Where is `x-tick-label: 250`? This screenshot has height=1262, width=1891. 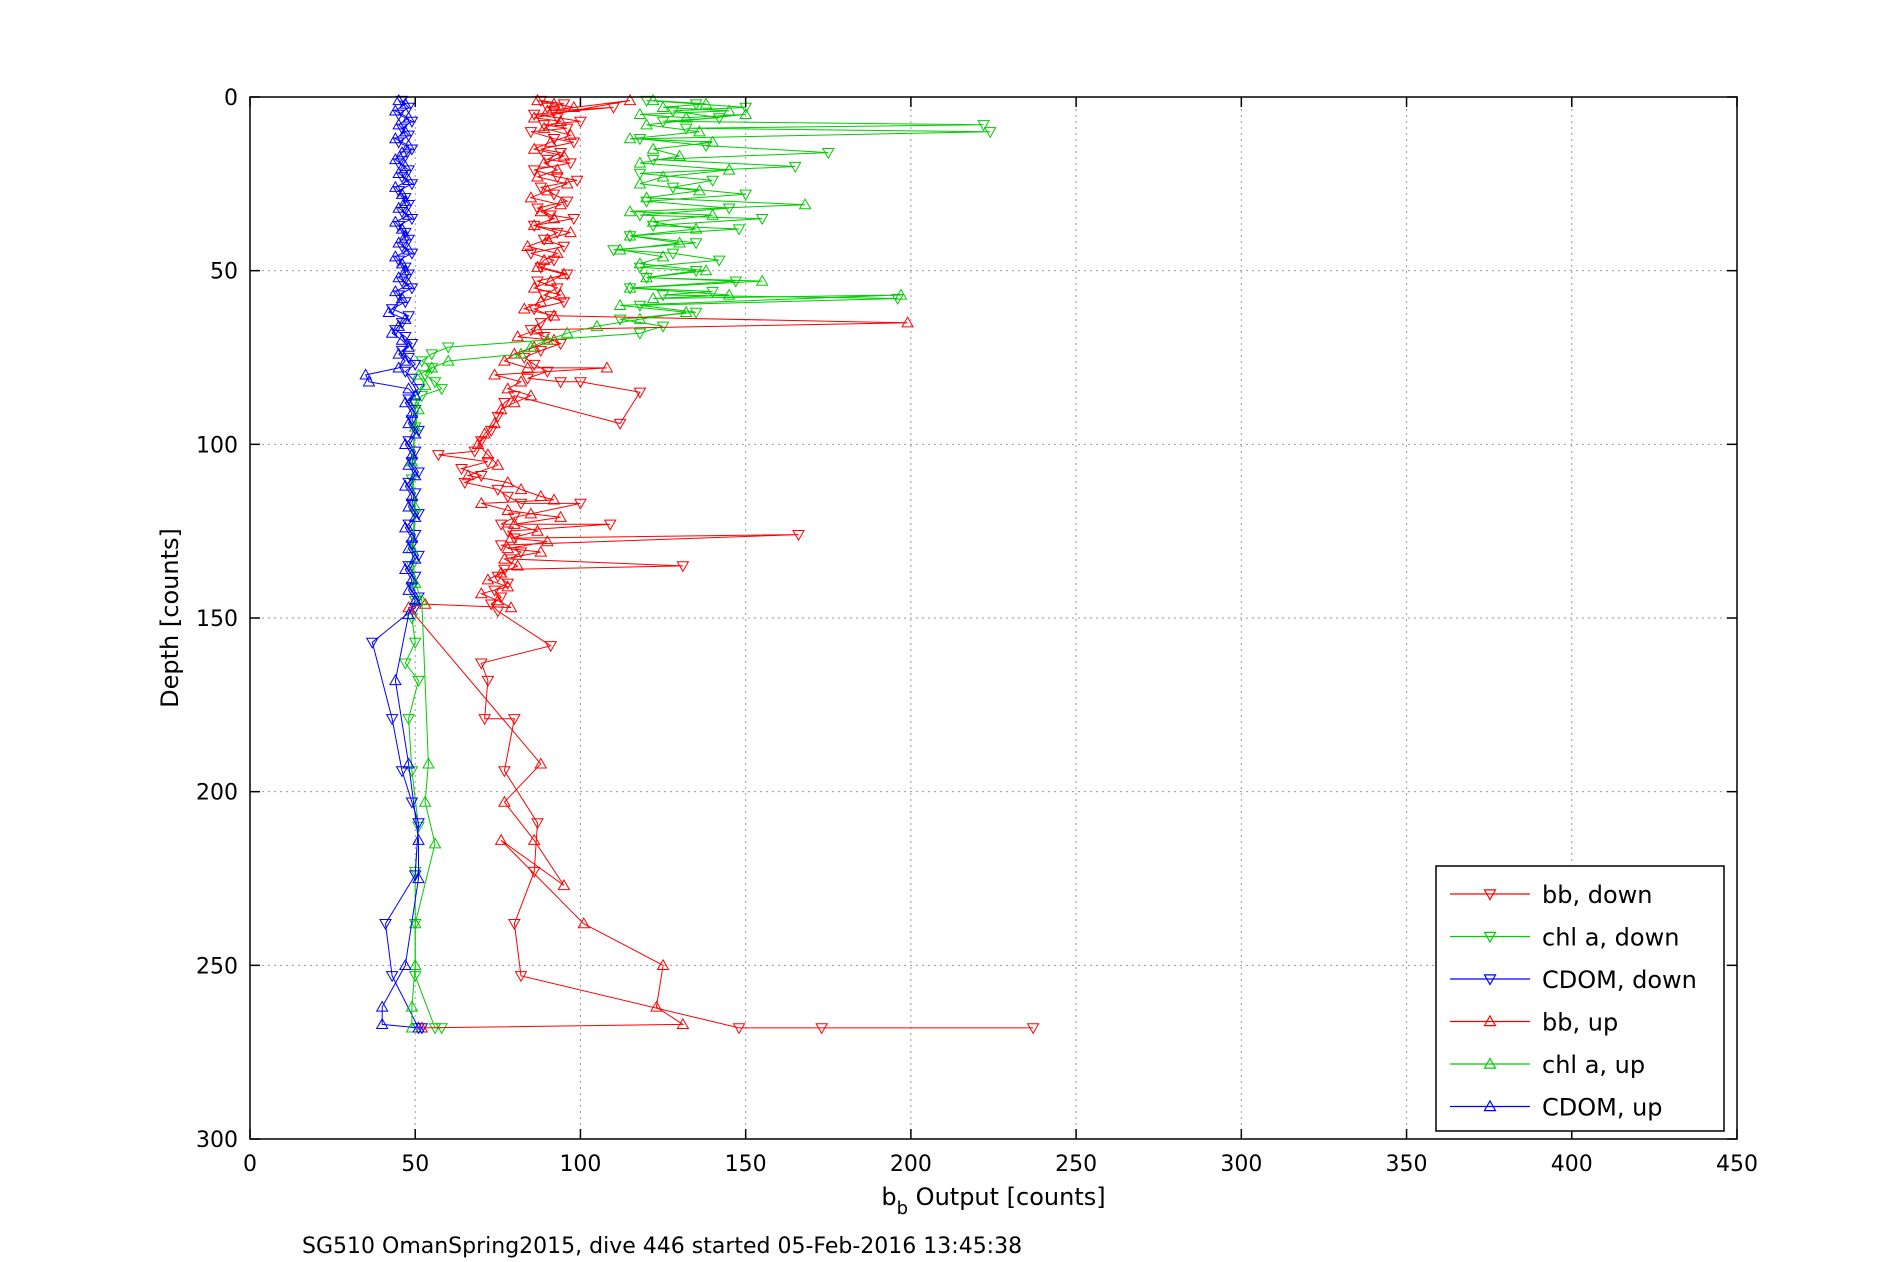
x-tick-label: 250 is located at coordinates (1076, 1164).